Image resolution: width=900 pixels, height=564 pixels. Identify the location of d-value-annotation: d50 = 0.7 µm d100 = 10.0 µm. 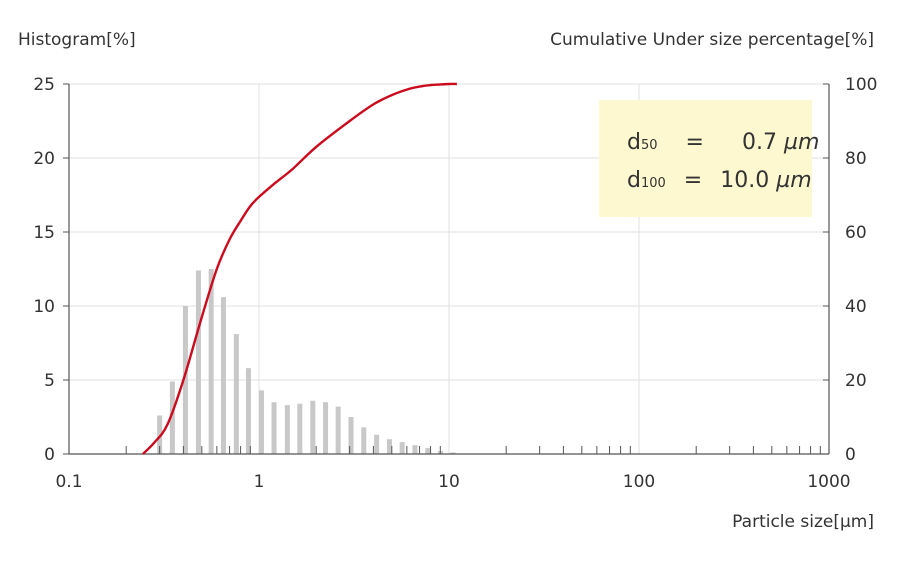
(709, 158).